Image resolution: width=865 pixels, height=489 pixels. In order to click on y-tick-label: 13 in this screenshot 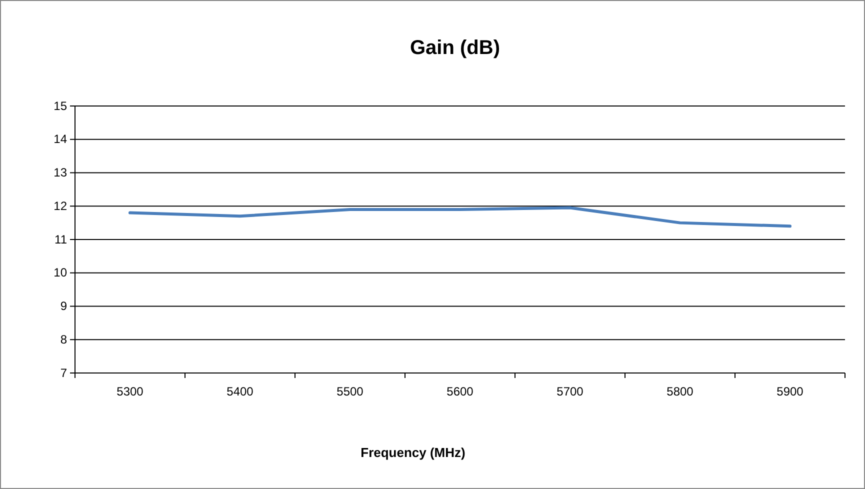, I will do `click(61, 173)`.